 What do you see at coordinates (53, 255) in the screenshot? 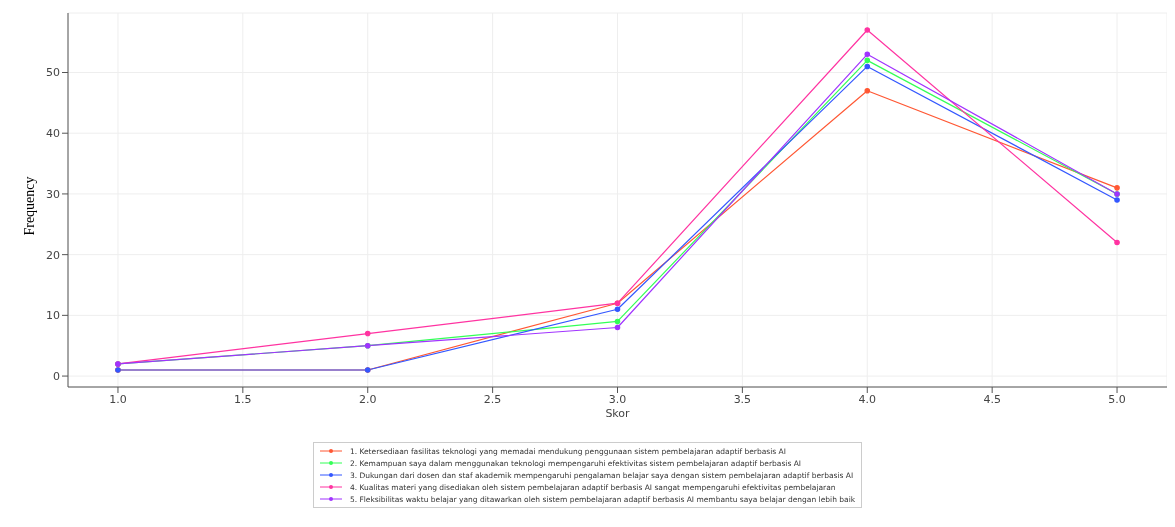
I see `y-tick-label: 20` at bounding box center [53, 255].